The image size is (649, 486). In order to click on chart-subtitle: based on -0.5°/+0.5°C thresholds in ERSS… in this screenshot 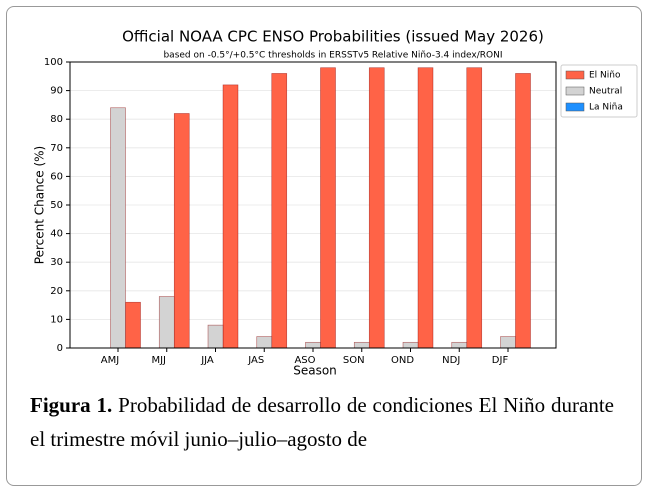, I will do `click(332, 56)`.